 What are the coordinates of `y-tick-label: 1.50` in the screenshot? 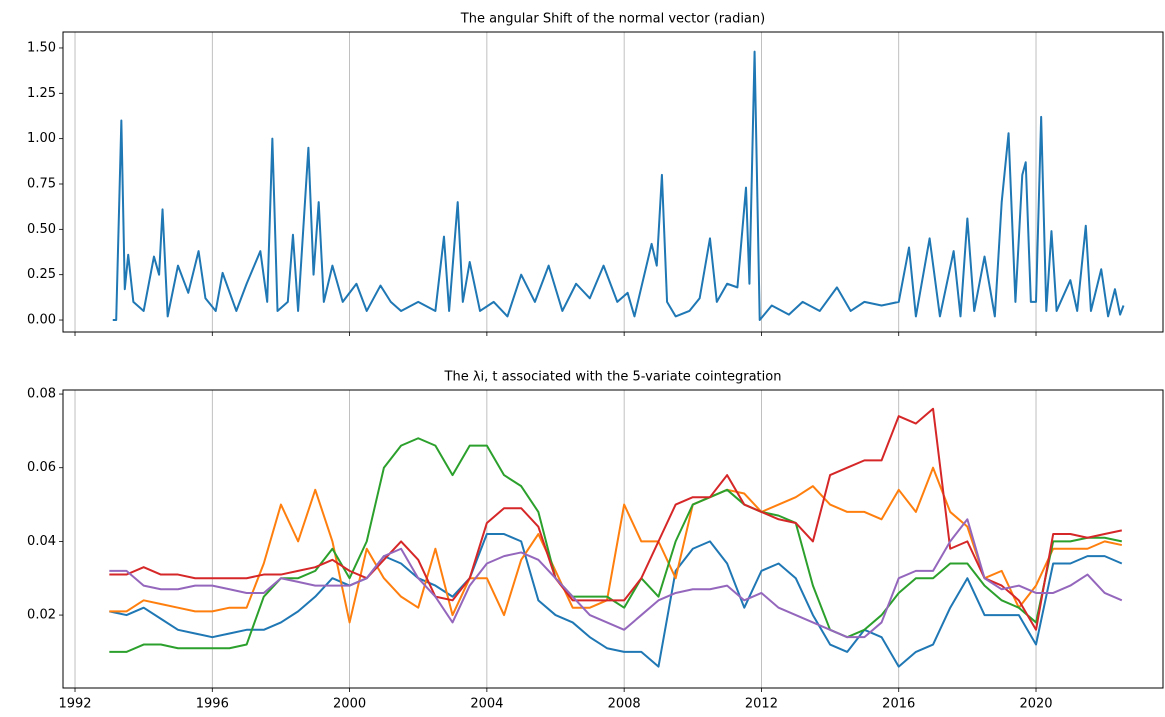 It's located at (41, 47).